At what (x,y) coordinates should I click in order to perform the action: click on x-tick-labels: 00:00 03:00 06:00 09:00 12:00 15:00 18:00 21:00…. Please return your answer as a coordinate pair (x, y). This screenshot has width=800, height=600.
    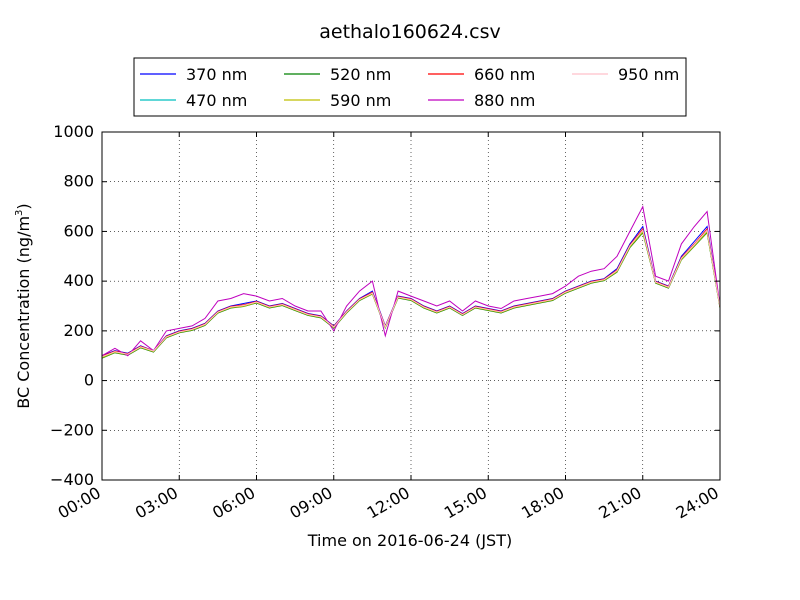
    Looking at the image, I should click on (388, 503).